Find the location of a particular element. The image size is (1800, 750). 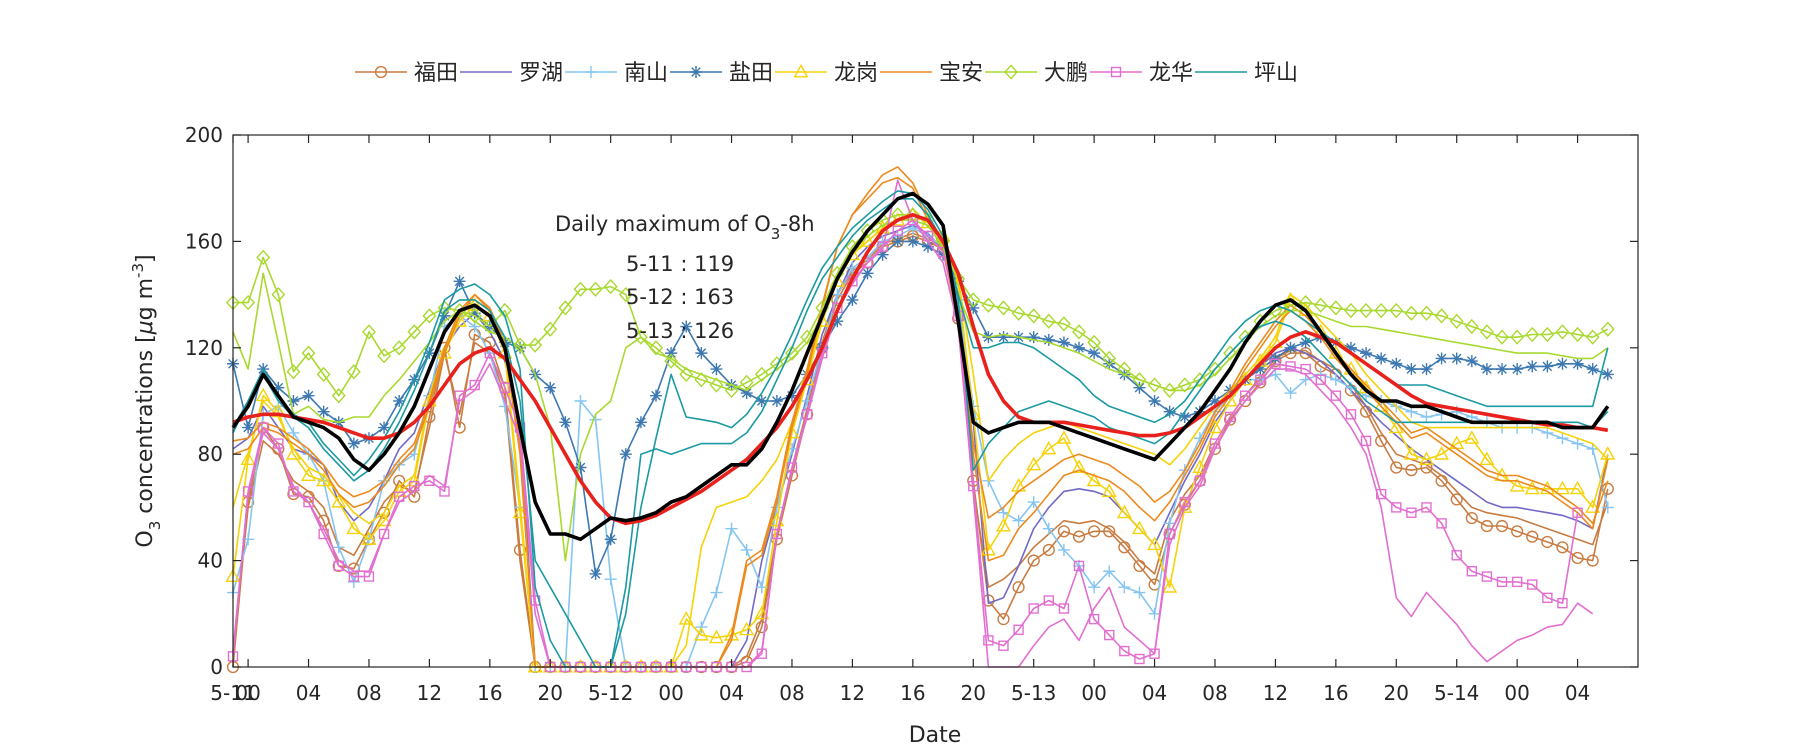

legend-label: 龙华 is located at coordinates (1171, 73).